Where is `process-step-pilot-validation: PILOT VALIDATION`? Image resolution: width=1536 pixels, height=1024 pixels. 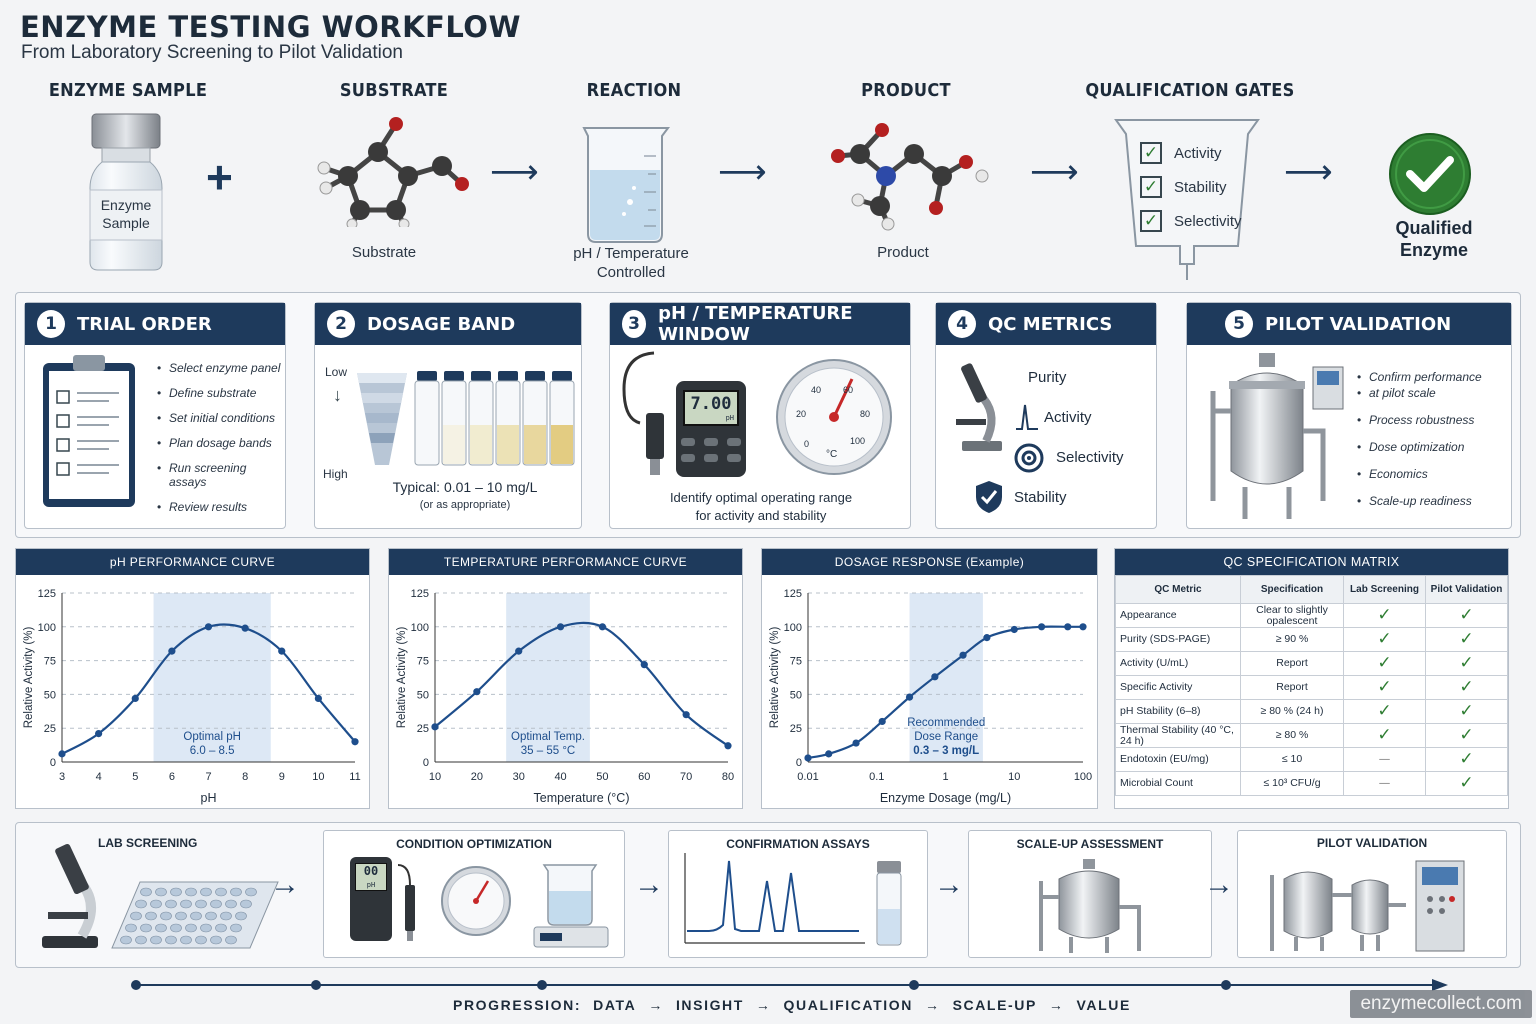 process-step-pilot-validation: PILOT VALIDATION is located at coordinates (1372, 894).